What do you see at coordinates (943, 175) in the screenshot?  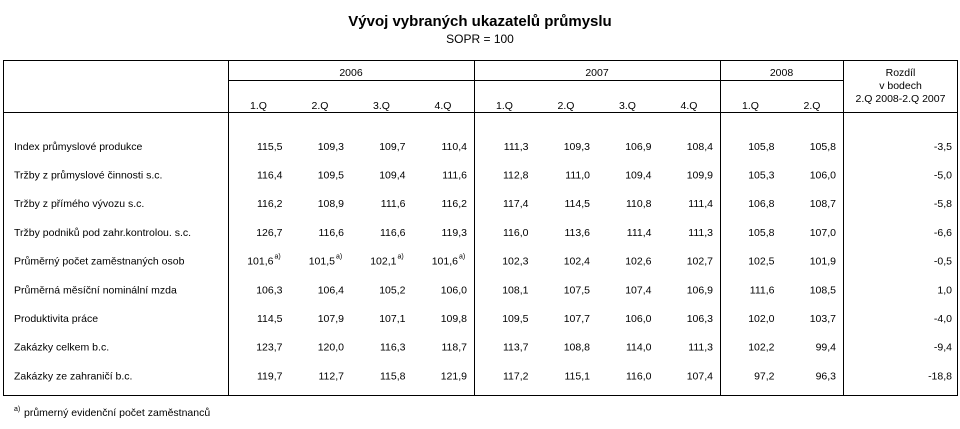 I see `cell: -5,0` at bounding box center [943, 175].